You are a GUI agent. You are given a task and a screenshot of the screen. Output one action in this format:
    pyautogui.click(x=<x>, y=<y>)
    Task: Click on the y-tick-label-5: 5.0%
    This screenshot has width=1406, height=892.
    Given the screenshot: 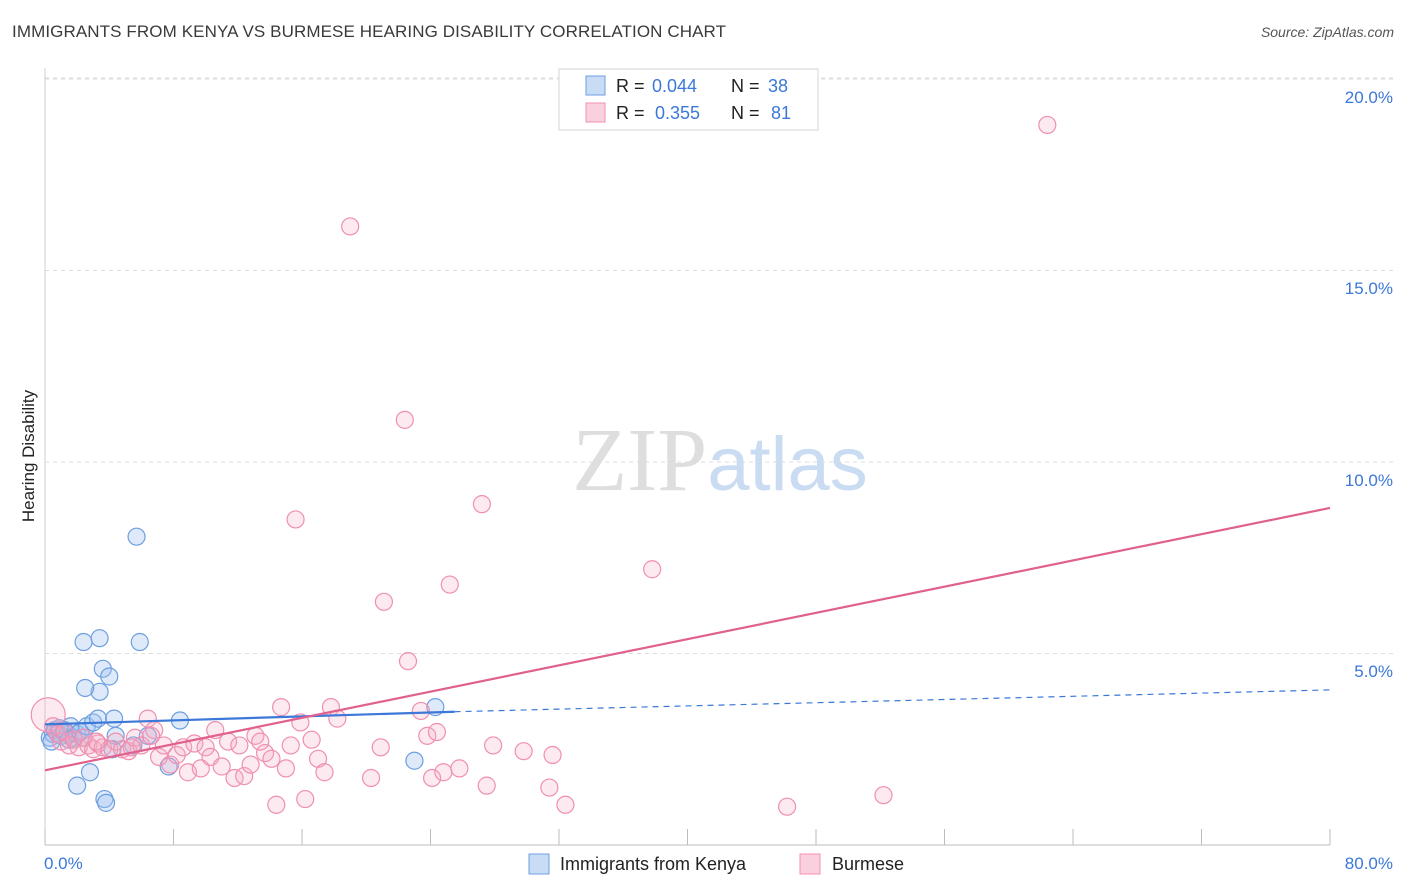 What is the action you would take?
    pyautogui.click(x=1373, y=671)
    